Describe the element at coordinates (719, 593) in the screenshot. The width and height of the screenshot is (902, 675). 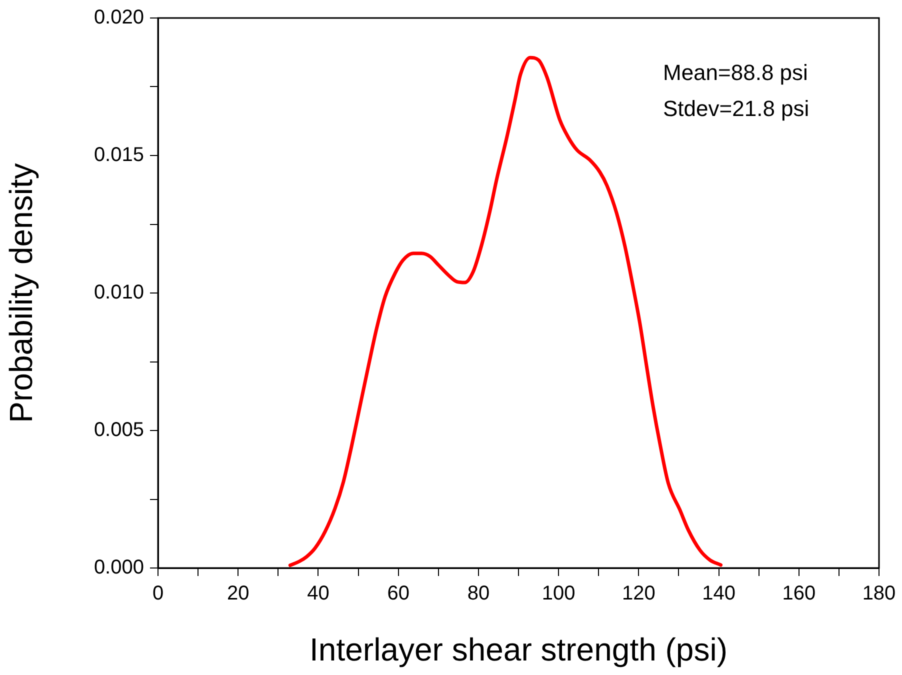
I see `x-tick-label: 140` at that location.